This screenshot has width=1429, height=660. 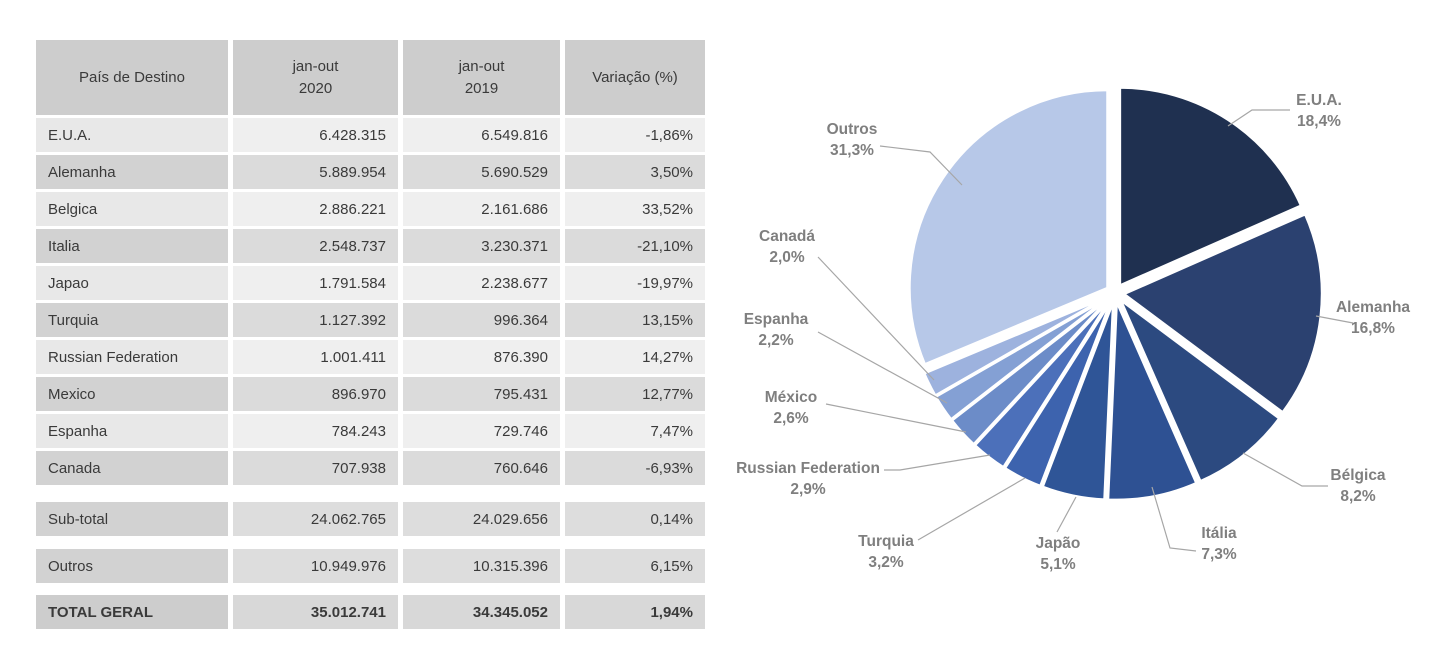 I want to click on slice-label: Itália 7,3%, so click(x=1219, y=544).